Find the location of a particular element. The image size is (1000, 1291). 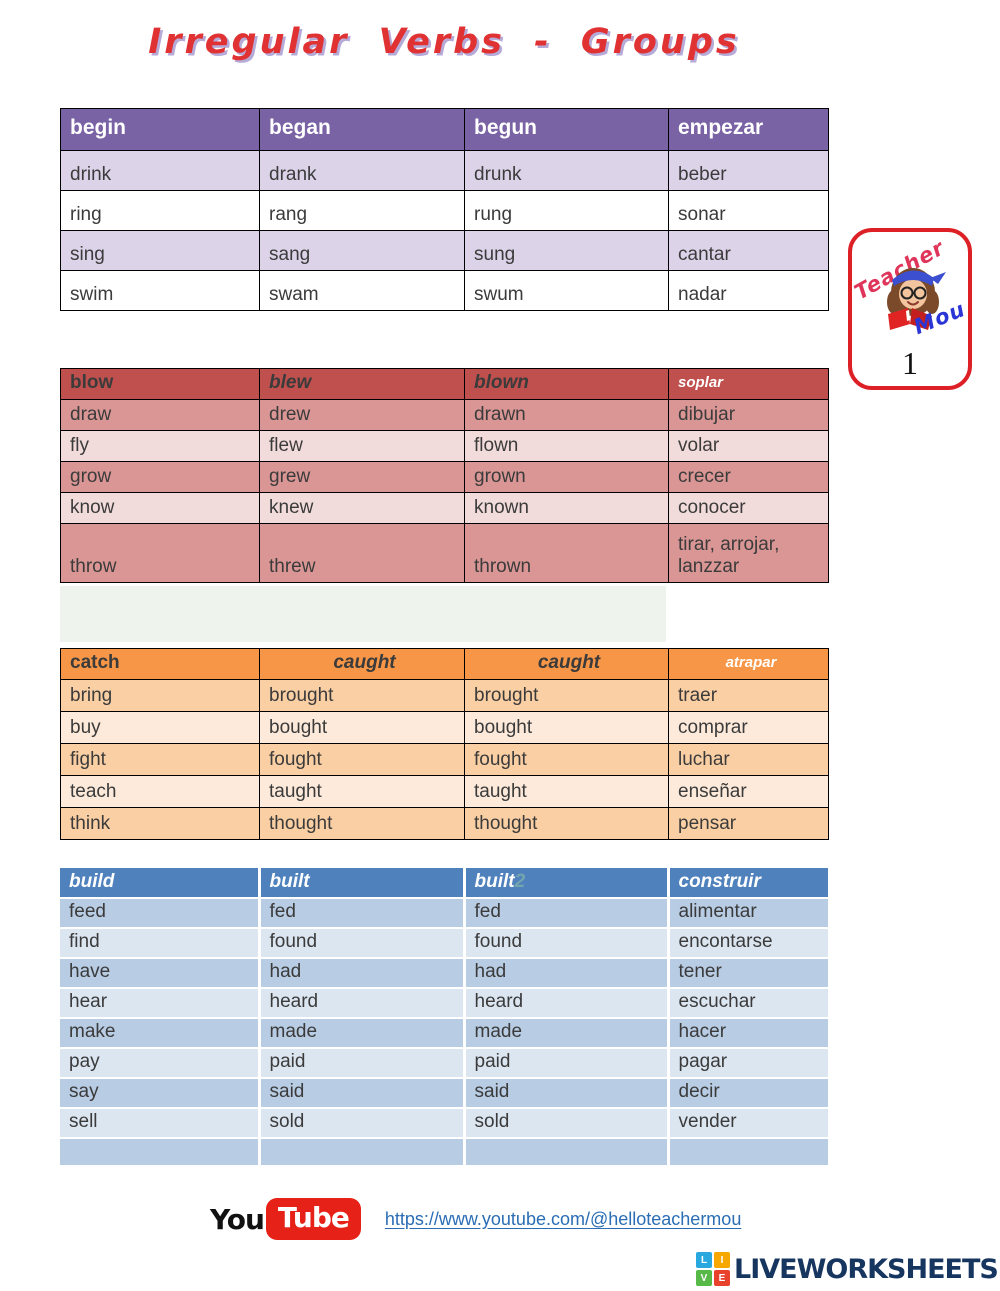

table-row: draw drew drawn dibujar is located at coordinates (444, 415).